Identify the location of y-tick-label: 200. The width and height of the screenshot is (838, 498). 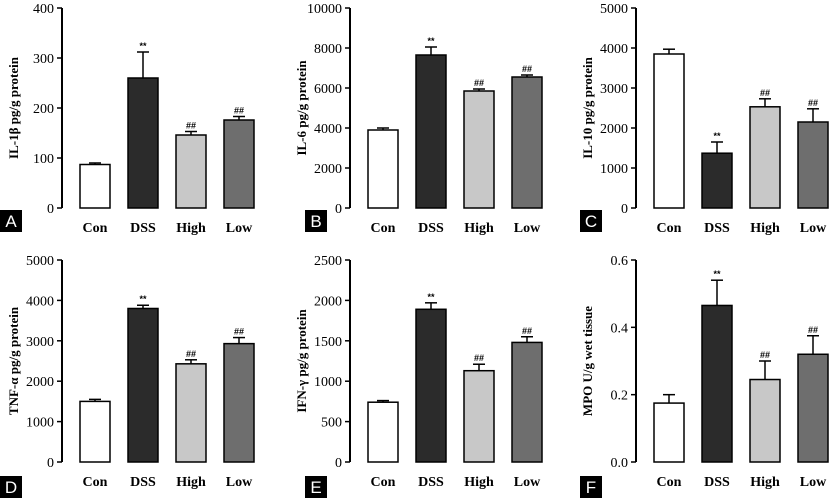
(43, 109).